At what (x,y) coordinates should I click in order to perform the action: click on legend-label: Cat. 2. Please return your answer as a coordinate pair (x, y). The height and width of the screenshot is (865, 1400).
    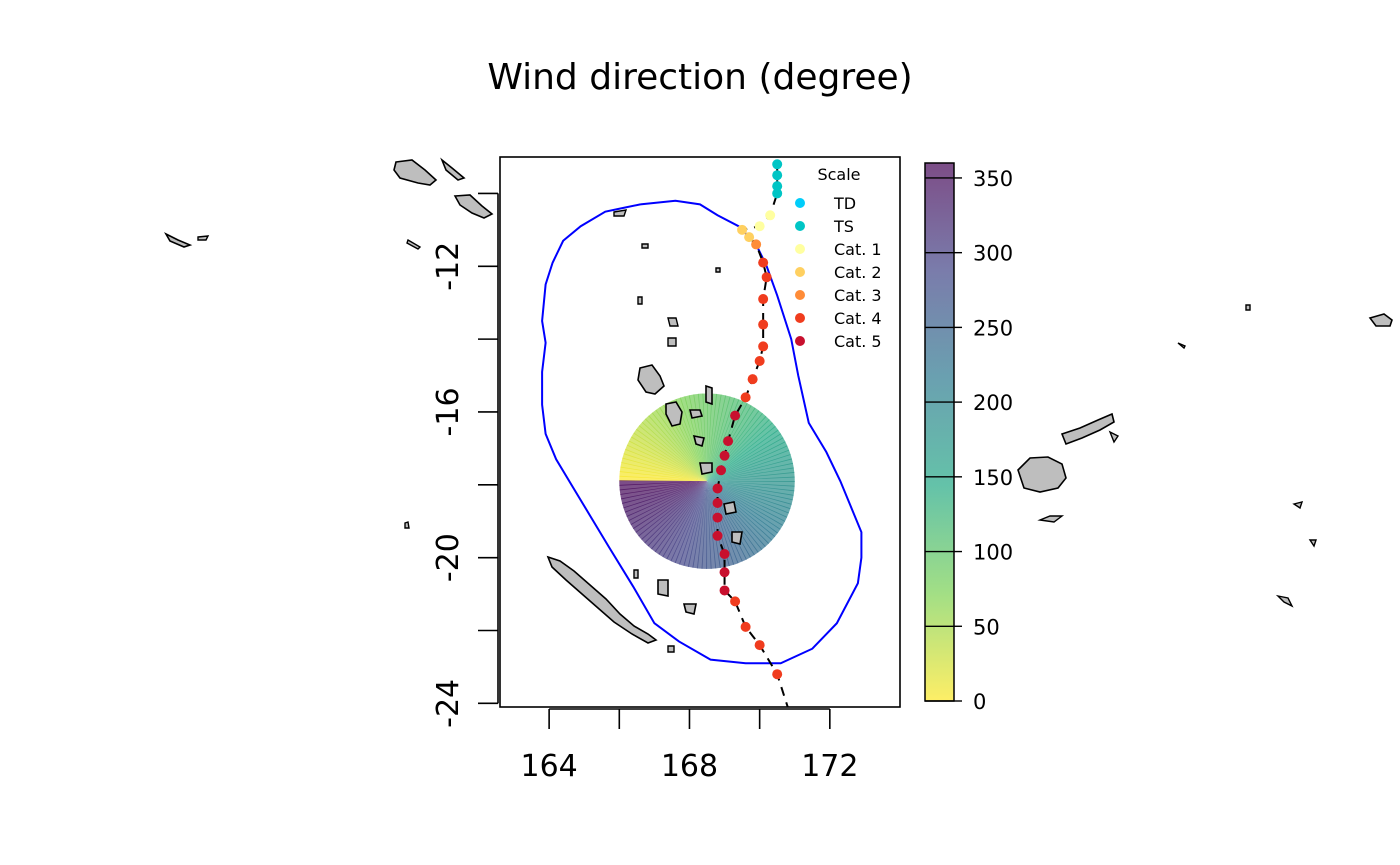
    Looking at the image, I should click on (858, 272).